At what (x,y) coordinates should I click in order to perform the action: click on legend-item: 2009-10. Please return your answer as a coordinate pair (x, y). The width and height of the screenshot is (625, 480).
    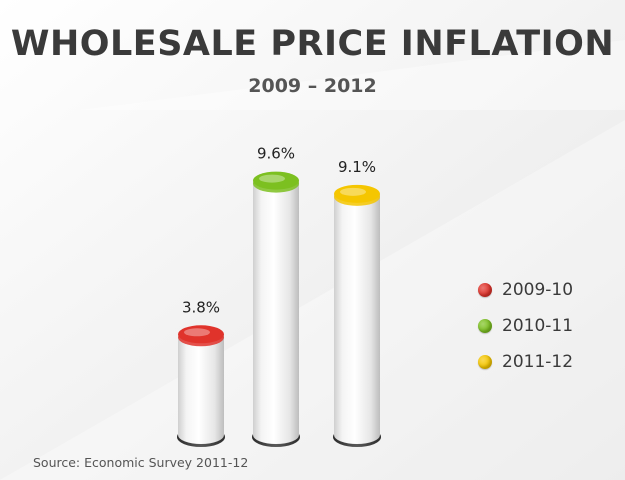
    Looking at the image, I should click on (525, 290).